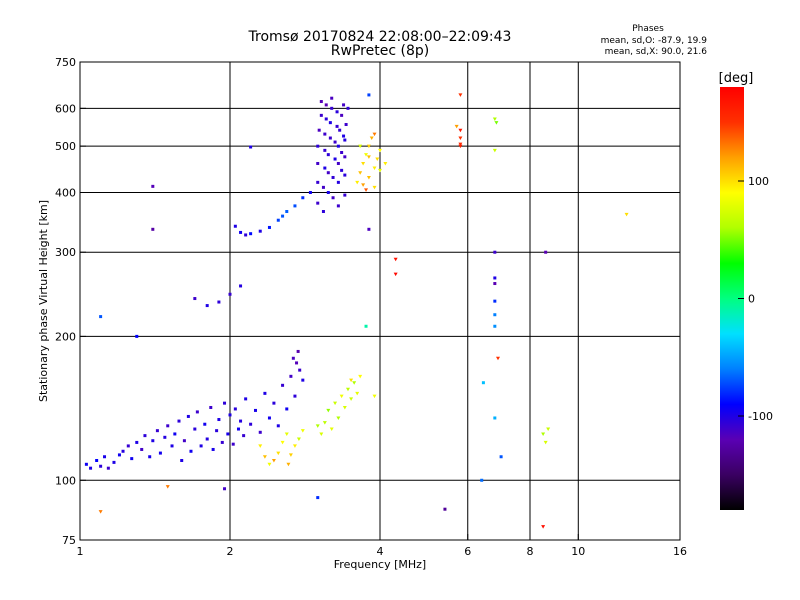 The width and height of the screenshot is (800, 600). Describe the element at coordinates (656, 52) in the screenshot. I see `phases-x-stats: mean, sd,X: 90.0, 21.6` at that location.